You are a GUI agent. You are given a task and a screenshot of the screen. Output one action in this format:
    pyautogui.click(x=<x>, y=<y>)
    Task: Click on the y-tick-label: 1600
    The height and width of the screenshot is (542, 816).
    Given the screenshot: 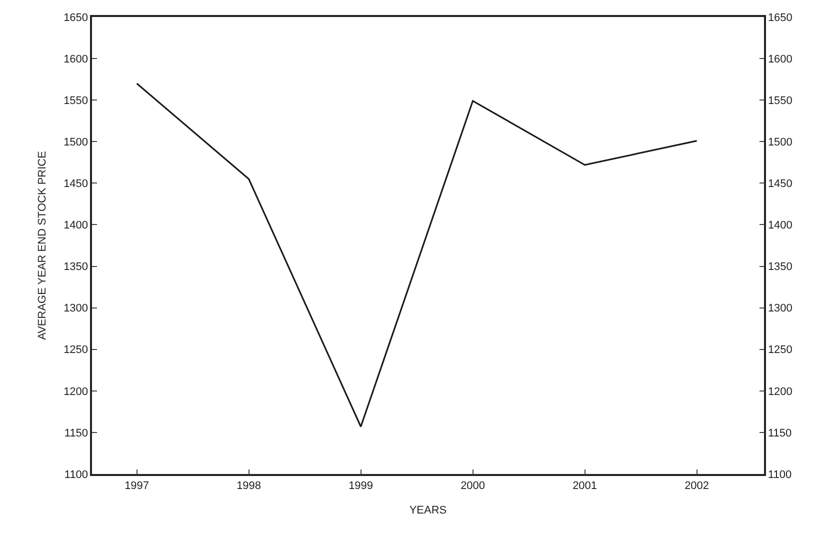 What is the action you would take?
    pyautogui.click(x=76, y=59)
    